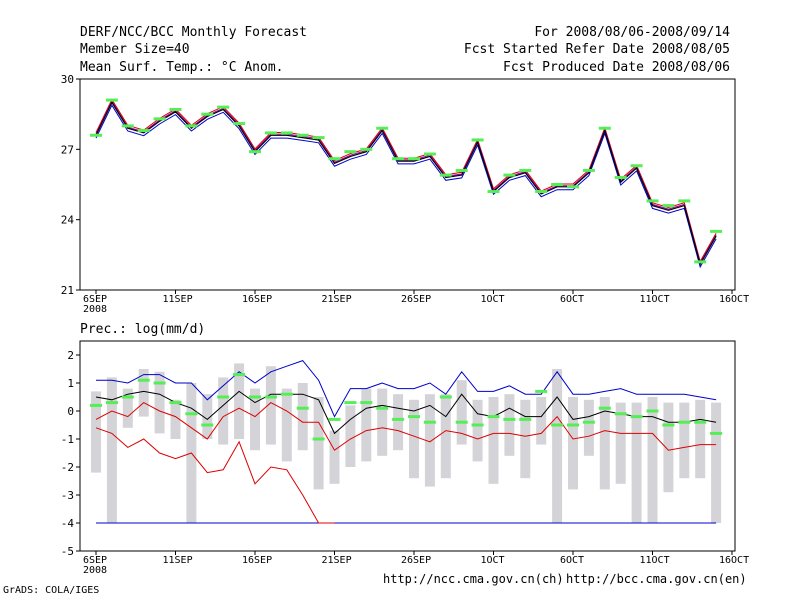 The height and width of the screenshot is (600, 800). I want to click on prec-xtick-label: 6SEP, so click(95, 560).